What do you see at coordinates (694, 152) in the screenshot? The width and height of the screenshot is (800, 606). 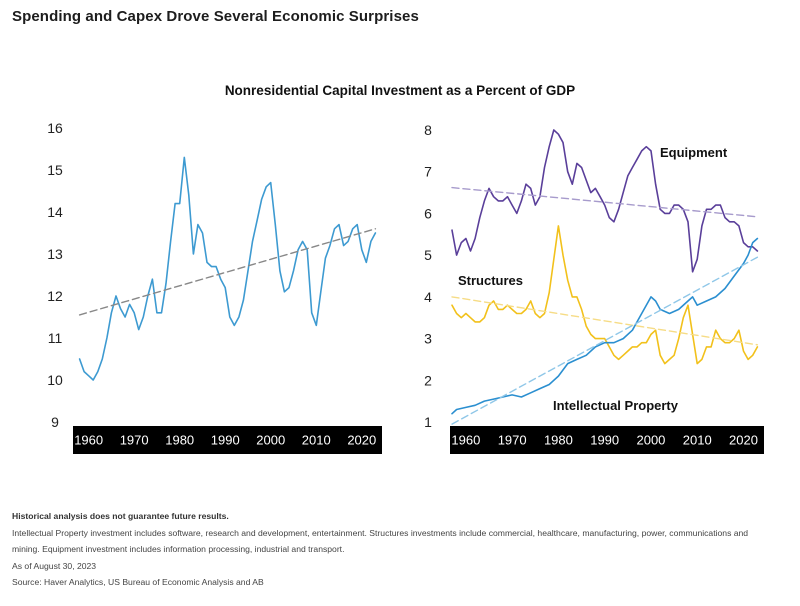 I see `series-label: Equipment` at bounding box center [694, 152].